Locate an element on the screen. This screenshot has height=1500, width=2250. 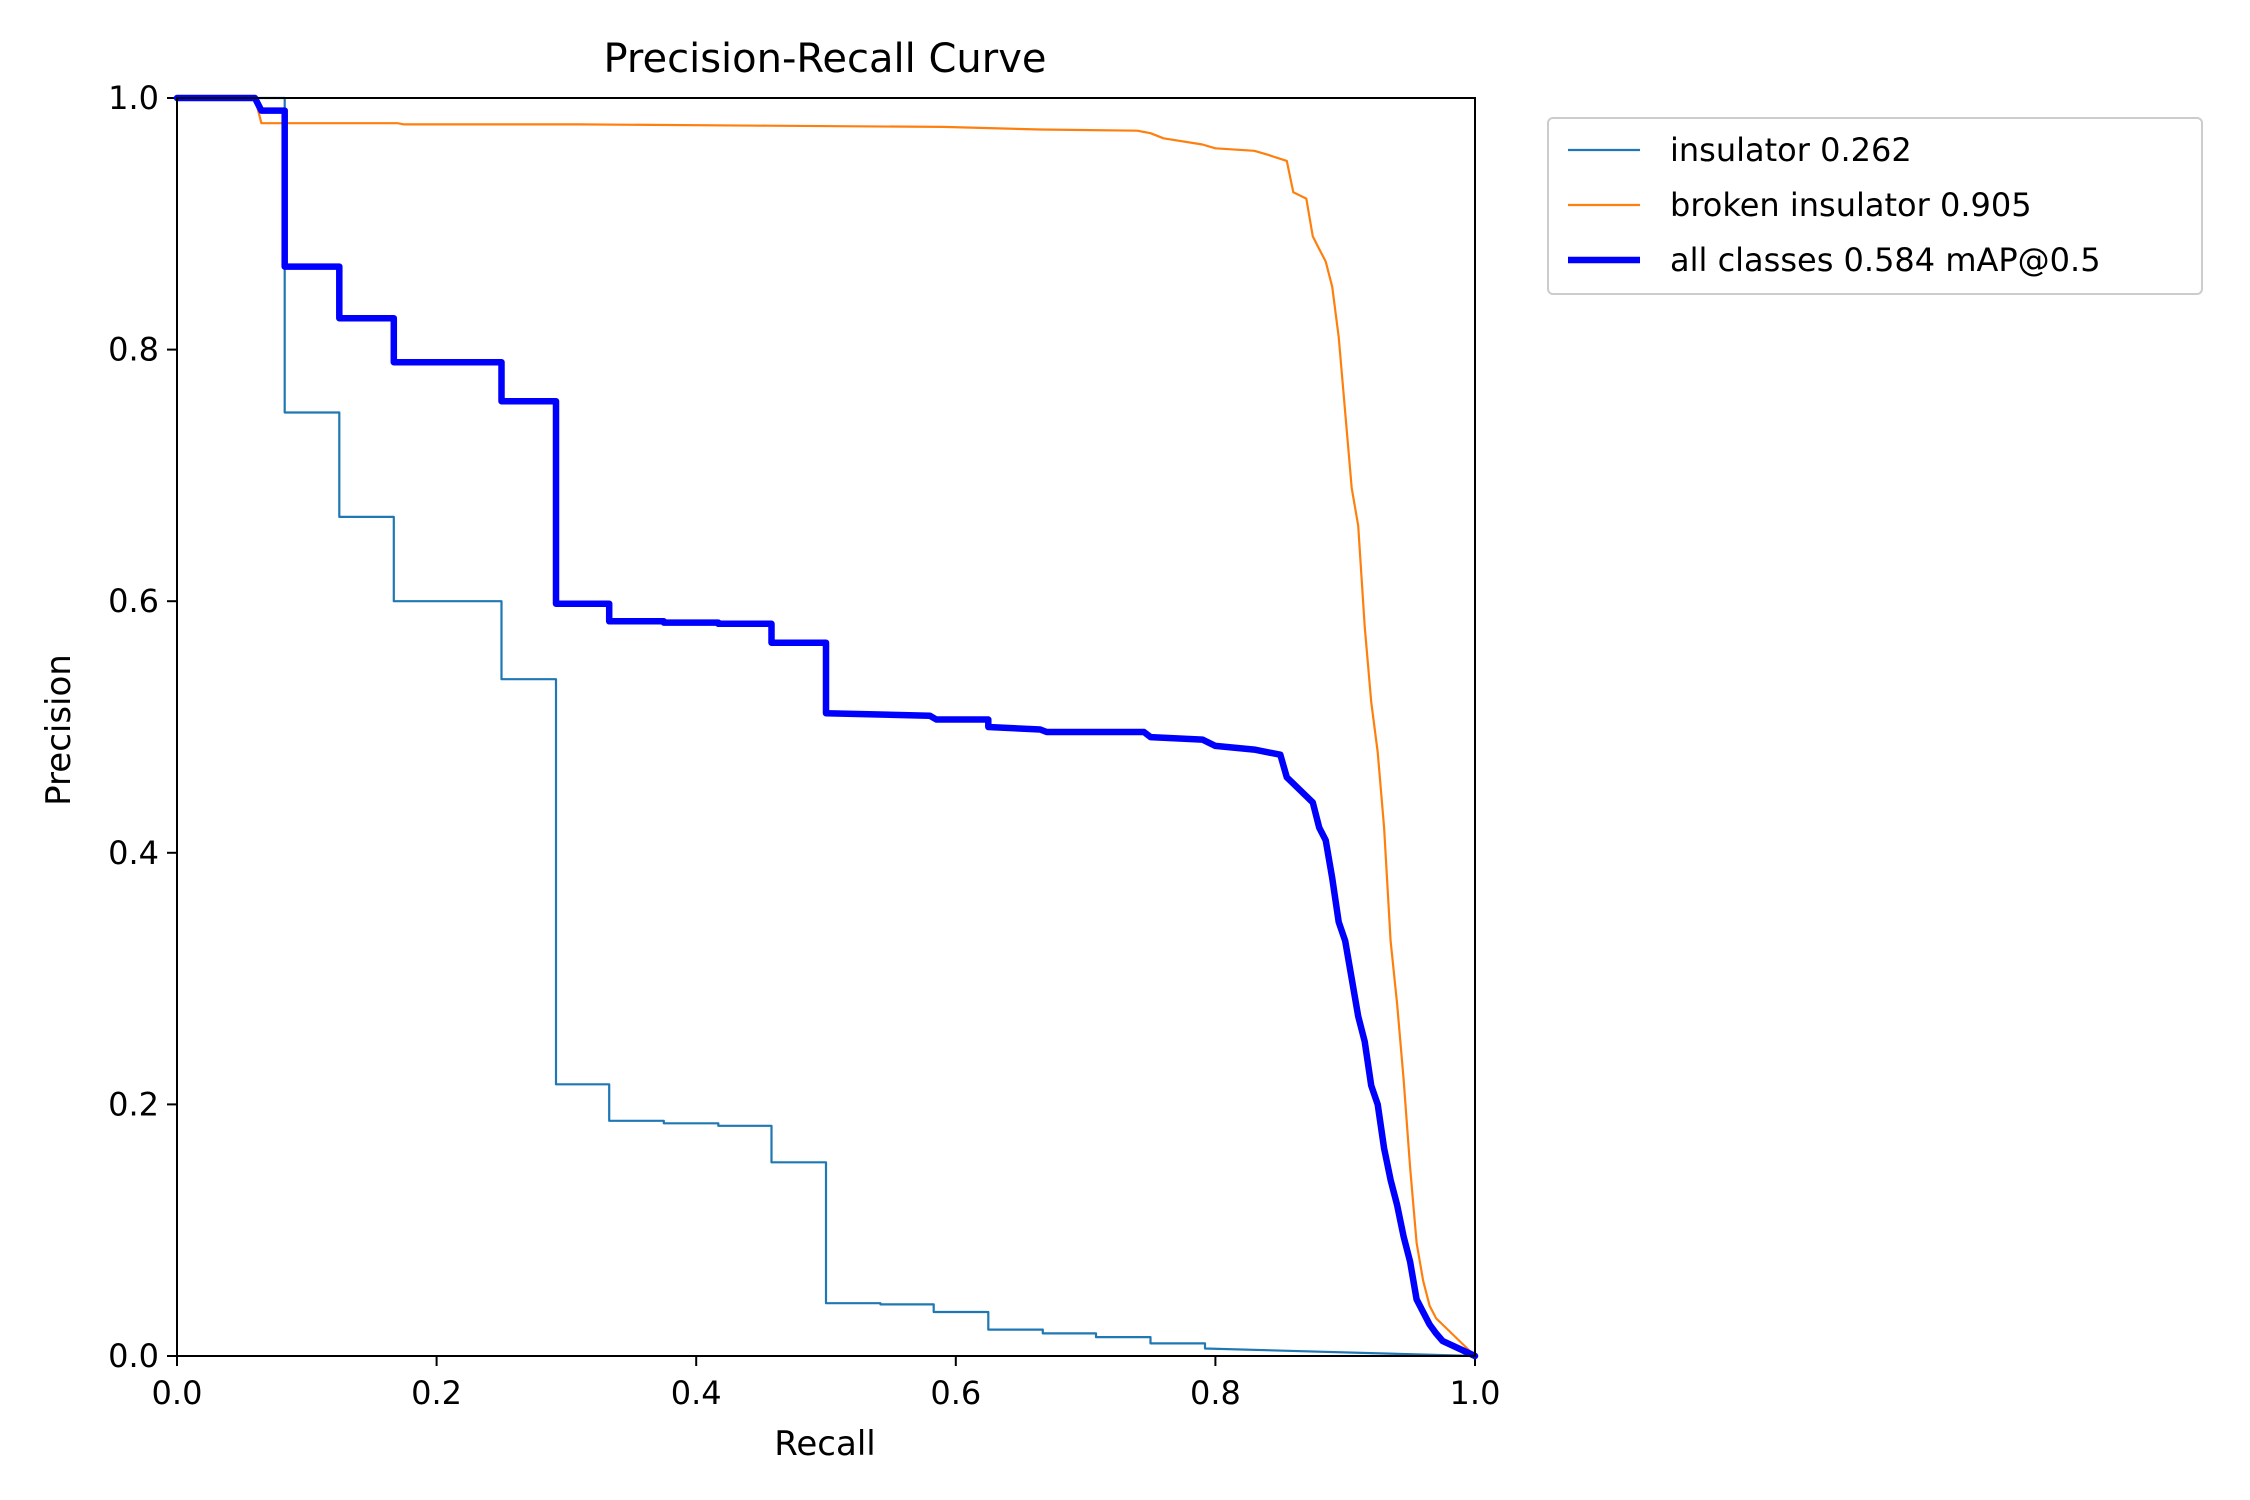
legend-label-3: all classes 0.584 mAP@0.5 is located at coordinates (1885, 260).